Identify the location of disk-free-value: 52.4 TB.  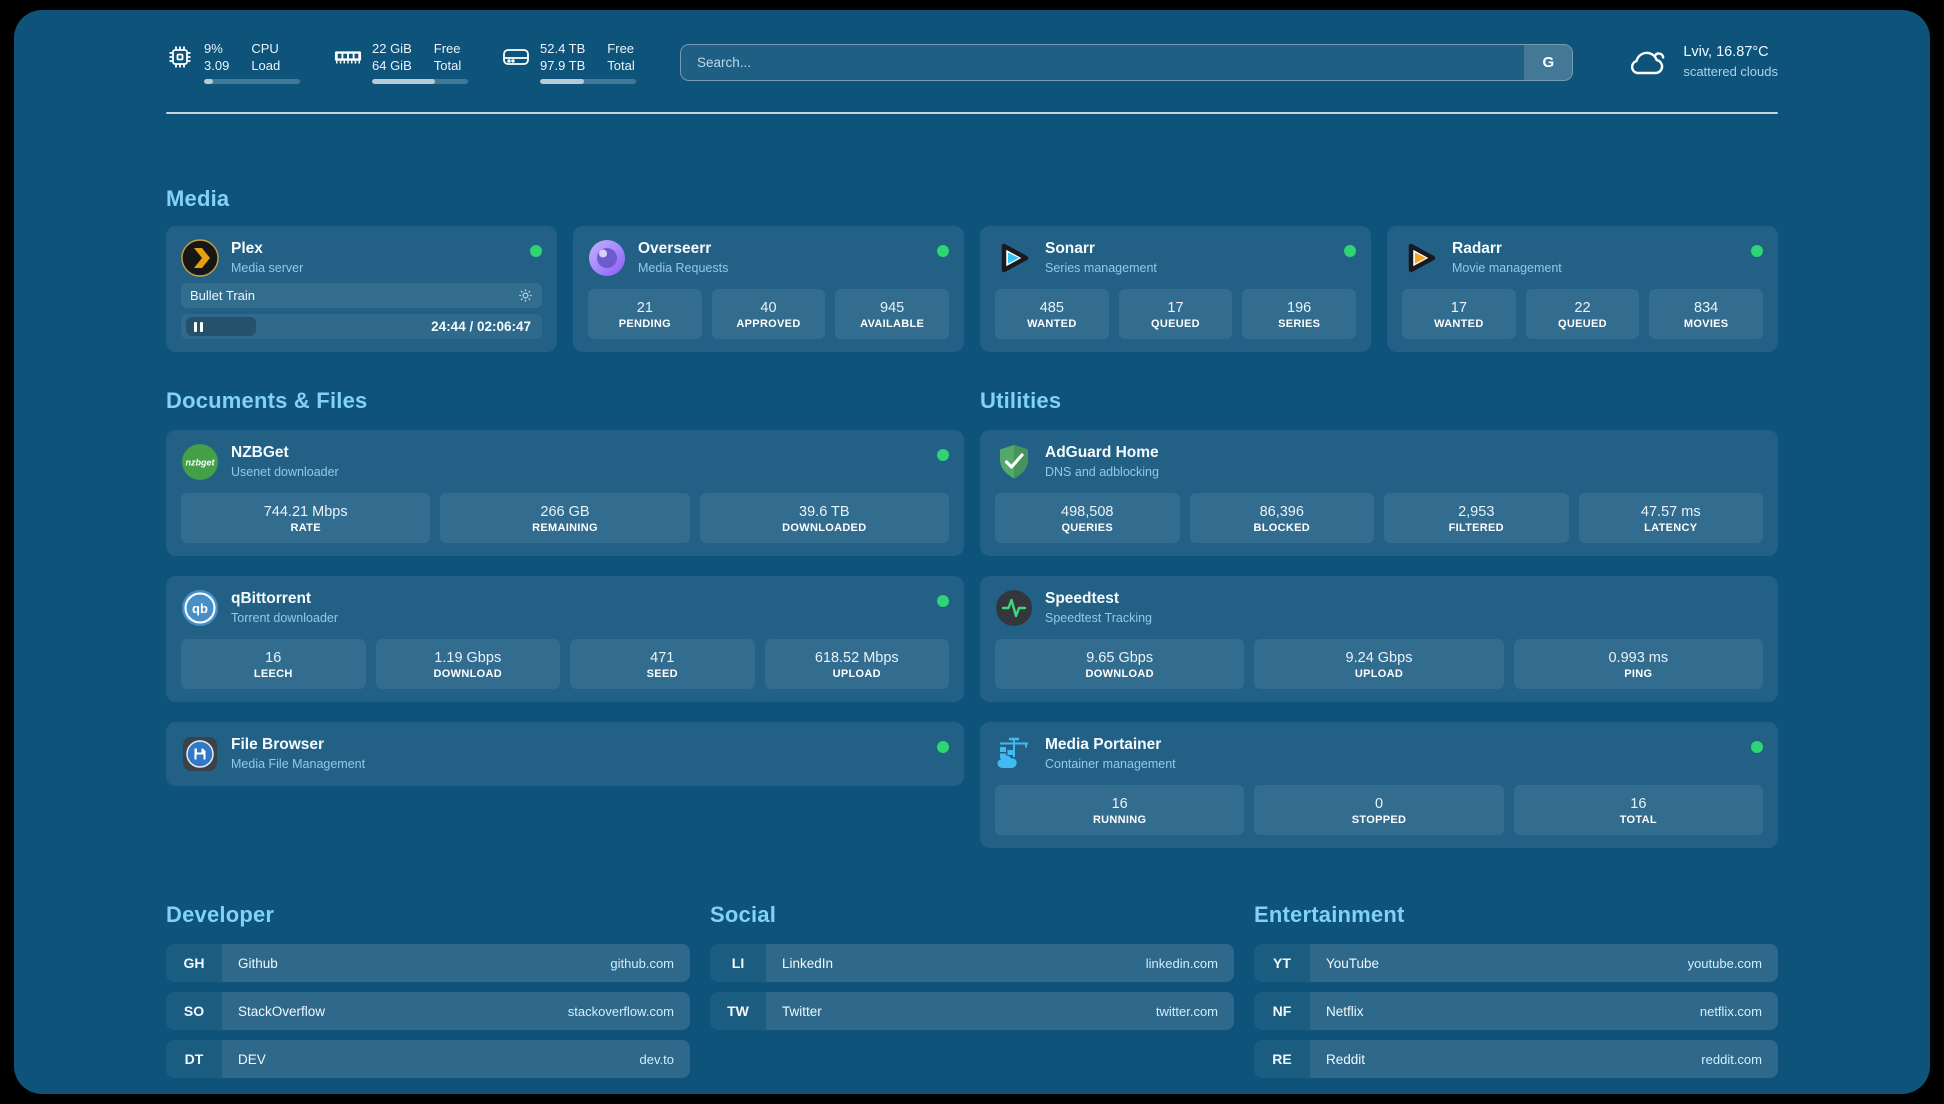
(563, 48).